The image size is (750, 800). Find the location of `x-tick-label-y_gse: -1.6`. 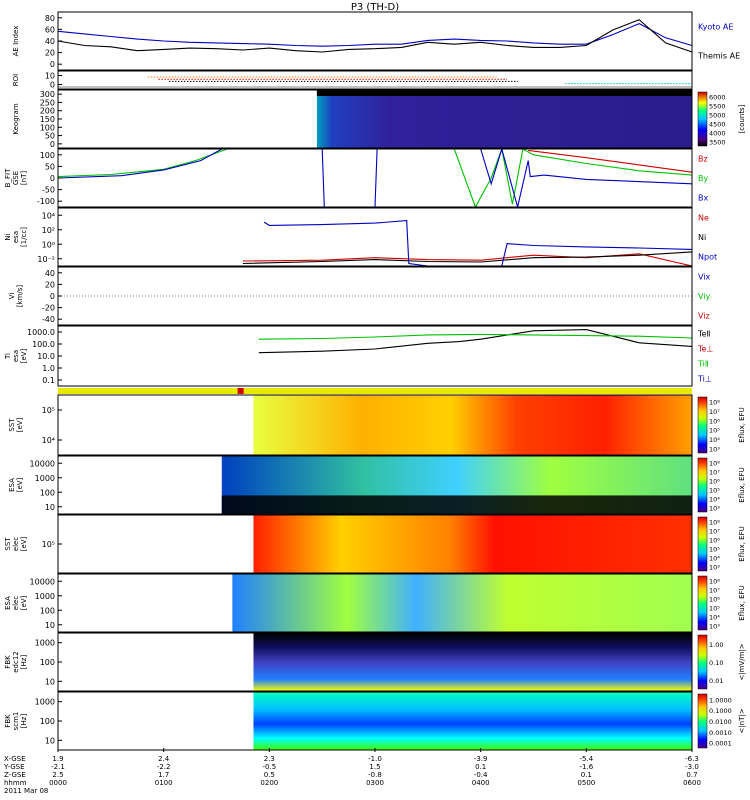

x-tick-label-y_gse: -1.6 is located at coordinates (586, 767).